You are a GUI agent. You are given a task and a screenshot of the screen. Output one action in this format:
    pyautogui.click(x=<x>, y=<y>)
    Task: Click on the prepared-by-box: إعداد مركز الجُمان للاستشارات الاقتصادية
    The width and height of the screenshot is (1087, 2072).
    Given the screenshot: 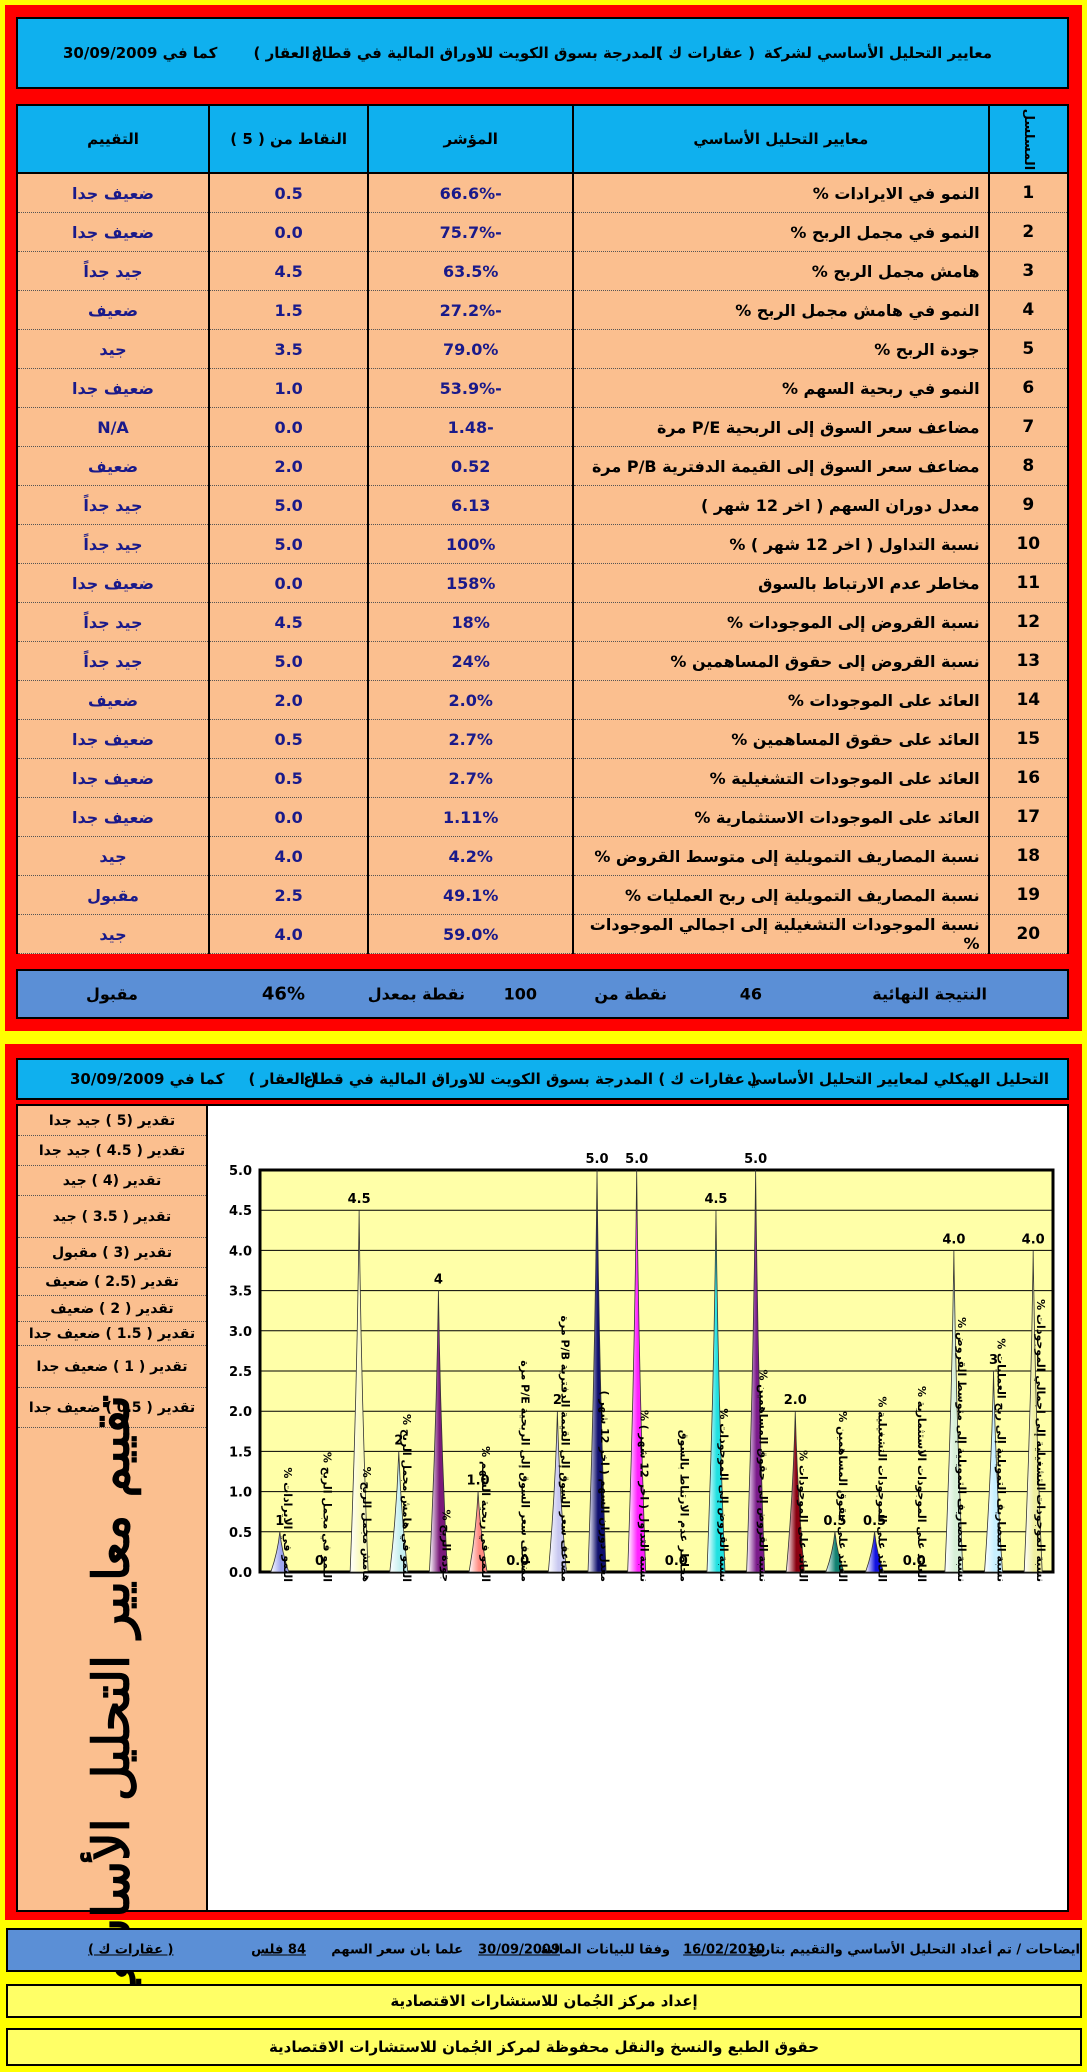 What is the action you would take?
    pyautogui.click(x=544, y=2001)
    